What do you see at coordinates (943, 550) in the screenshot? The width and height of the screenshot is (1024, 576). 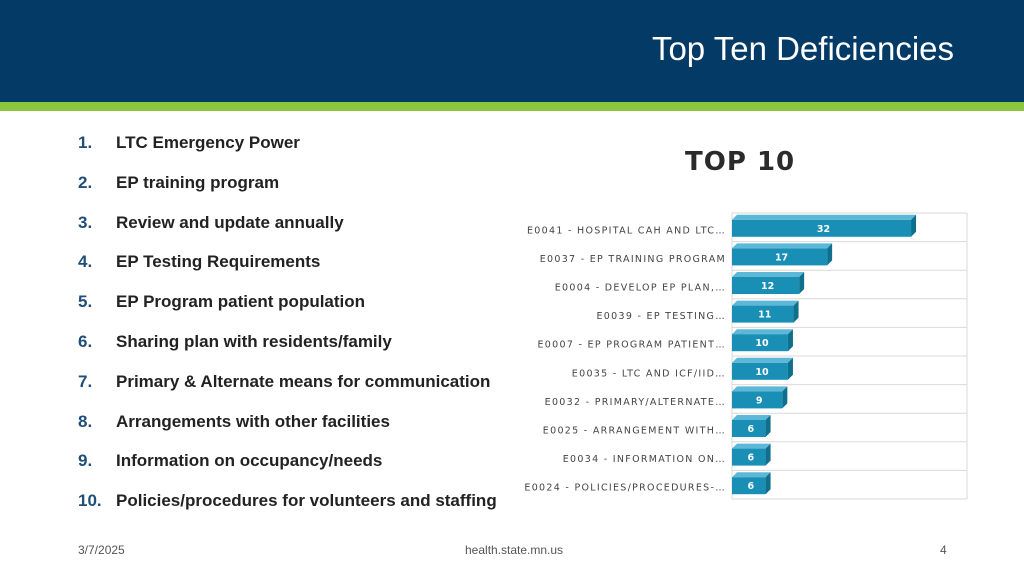 I see `footer-page-number: 4` at bounding box center [943, 550].